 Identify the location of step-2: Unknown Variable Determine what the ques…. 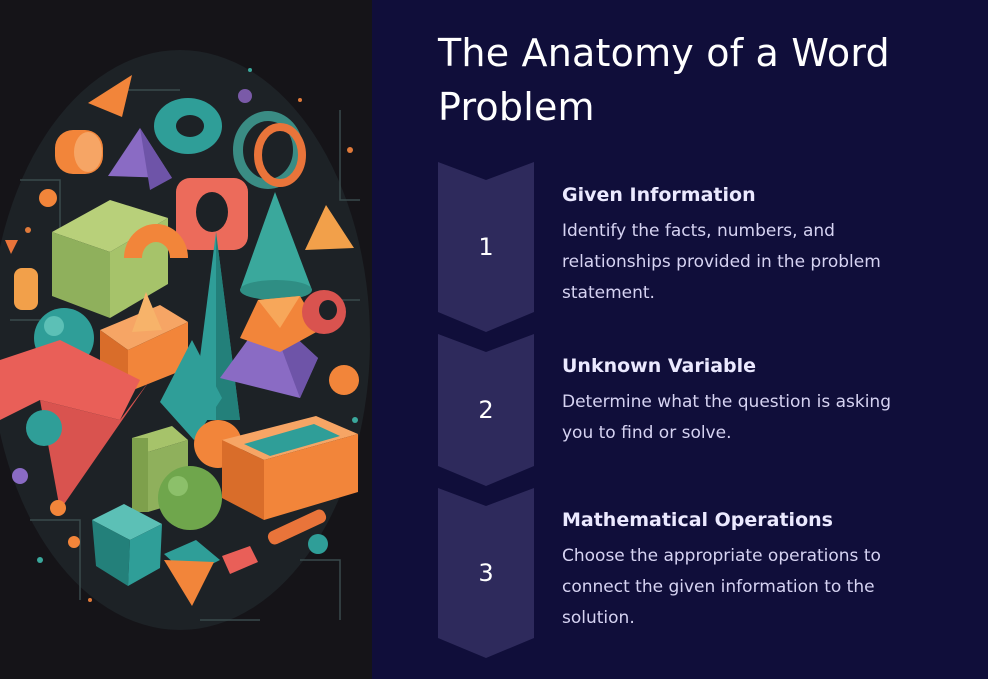
(742, 401).